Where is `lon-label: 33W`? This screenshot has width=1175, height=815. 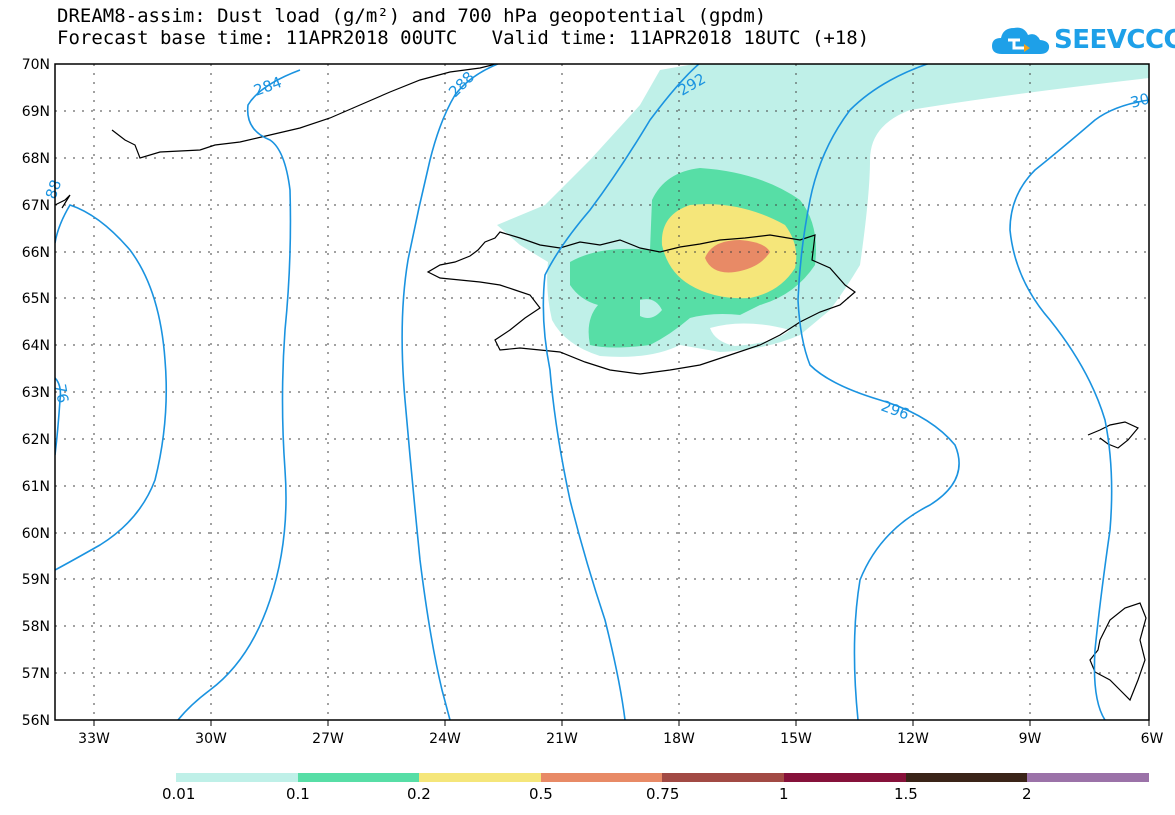 lon-label: 33W is located at coordinates (94, 739).